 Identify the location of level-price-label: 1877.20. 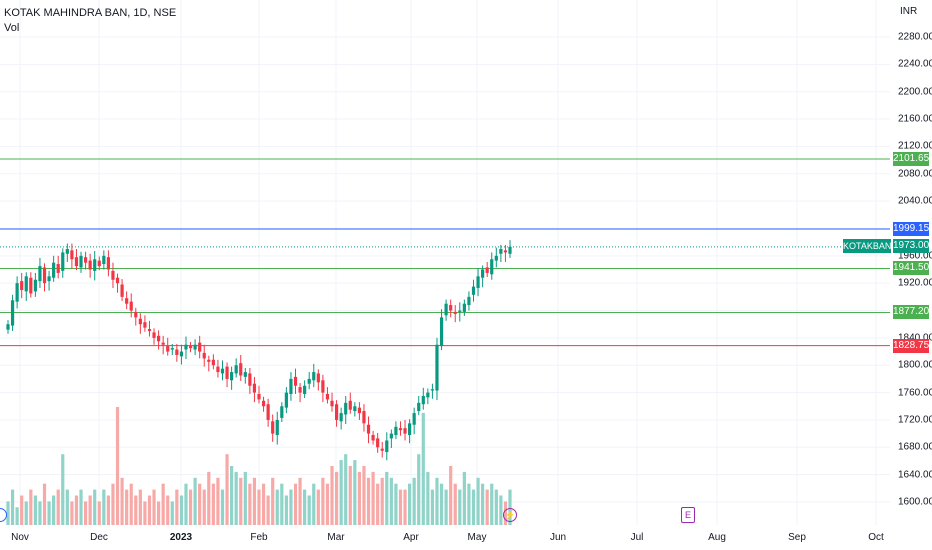
(911, 312).